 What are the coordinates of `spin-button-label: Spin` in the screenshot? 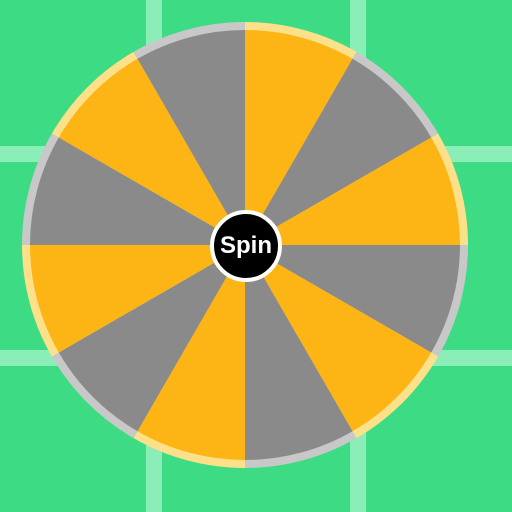 It's located at (246, 245).